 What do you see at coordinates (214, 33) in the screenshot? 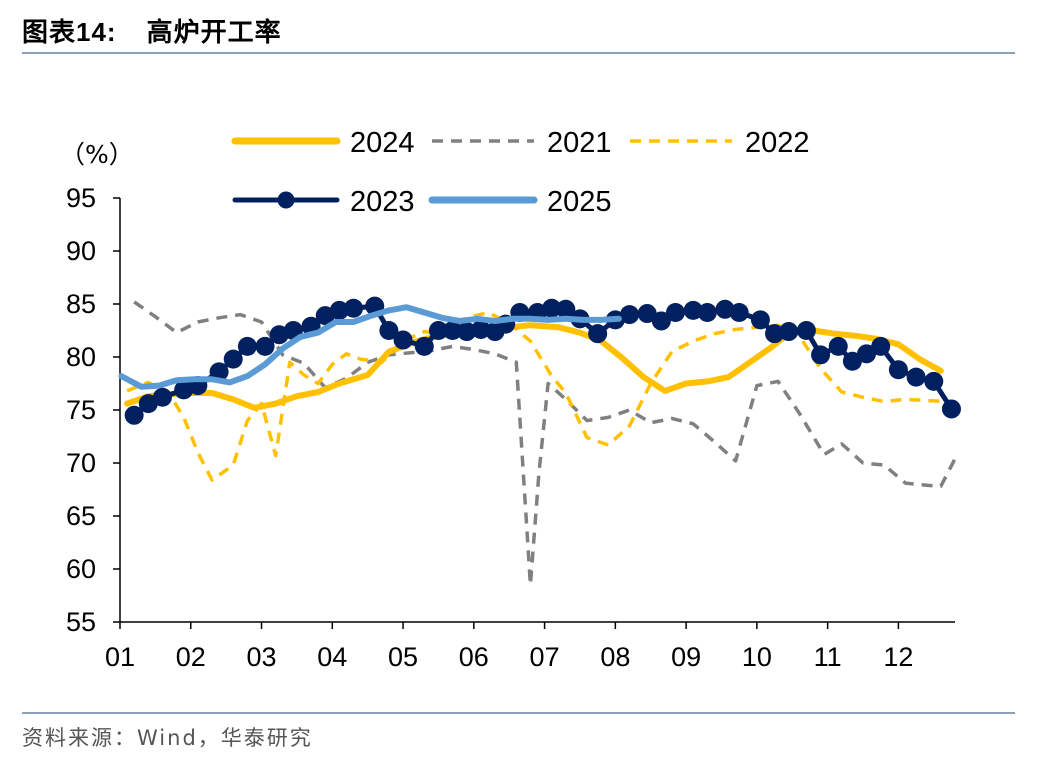
I see `title-text: 高炉开工率` at bounding box center [214, 33].